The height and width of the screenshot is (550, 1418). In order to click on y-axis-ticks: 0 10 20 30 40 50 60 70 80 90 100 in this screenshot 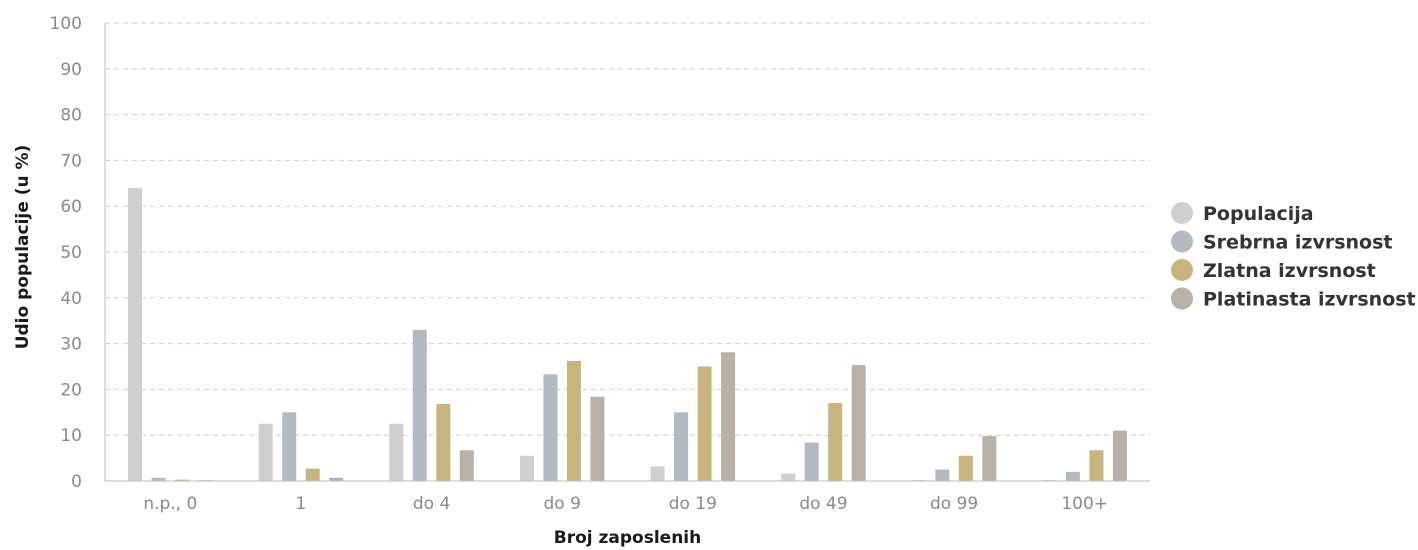, I will do `click(66, 253)`.